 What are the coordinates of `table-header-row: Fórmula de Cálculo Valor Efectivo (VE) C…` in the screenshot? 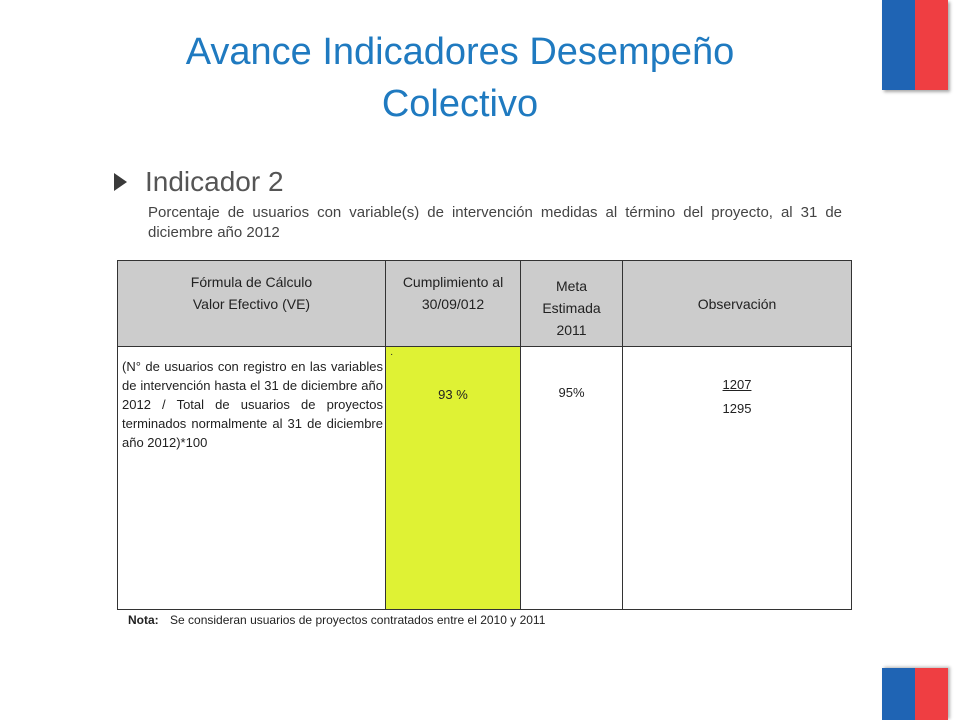 It's located at (484, 303).